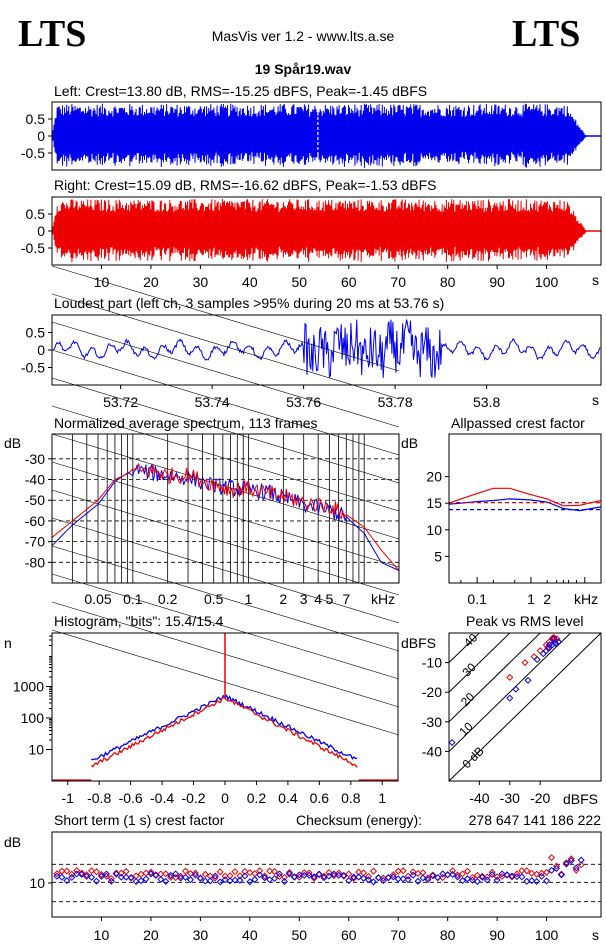 This screenshot has height=946, width=606. I want to click on spectrum-xtick-label-3: 0.5, so click(214, 599).